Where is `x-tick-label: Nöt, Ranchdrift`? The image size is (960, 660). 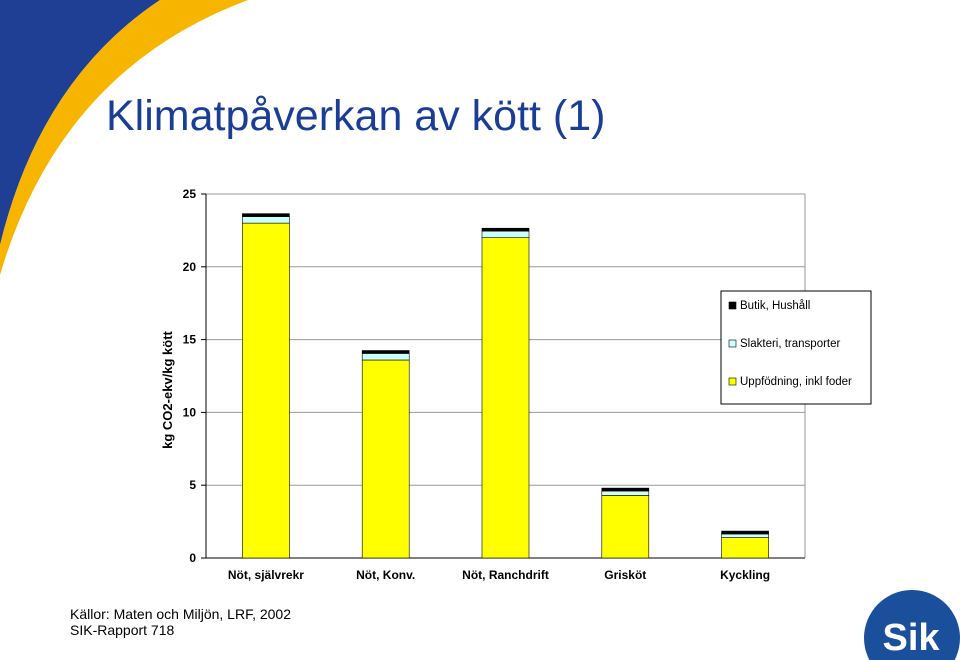
x-tick-label: Nöt, Ranchdrift is located at coordinates (505, 575).